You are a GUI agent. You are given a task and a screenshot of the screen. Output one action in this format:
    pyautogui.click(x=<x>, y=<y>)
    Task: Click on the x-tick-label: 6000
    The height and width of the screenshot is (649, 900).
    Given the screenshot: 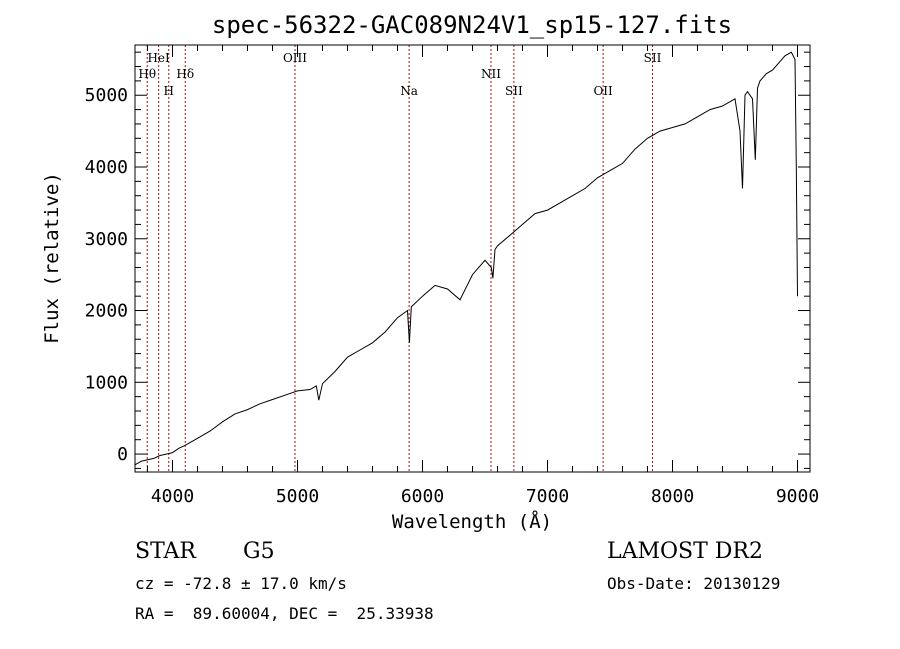 What is the action you would take?
    pyautogui.click(x=422, y=496)
    